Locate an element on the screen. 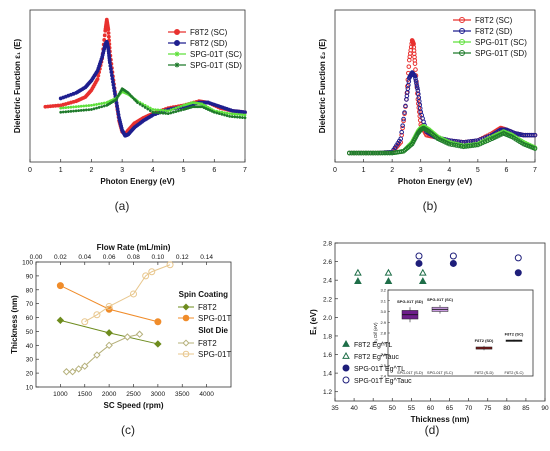 This screenshot has width=550, height=451. legend-label: F8T2 (SD) is located at coordinates (209, 43).